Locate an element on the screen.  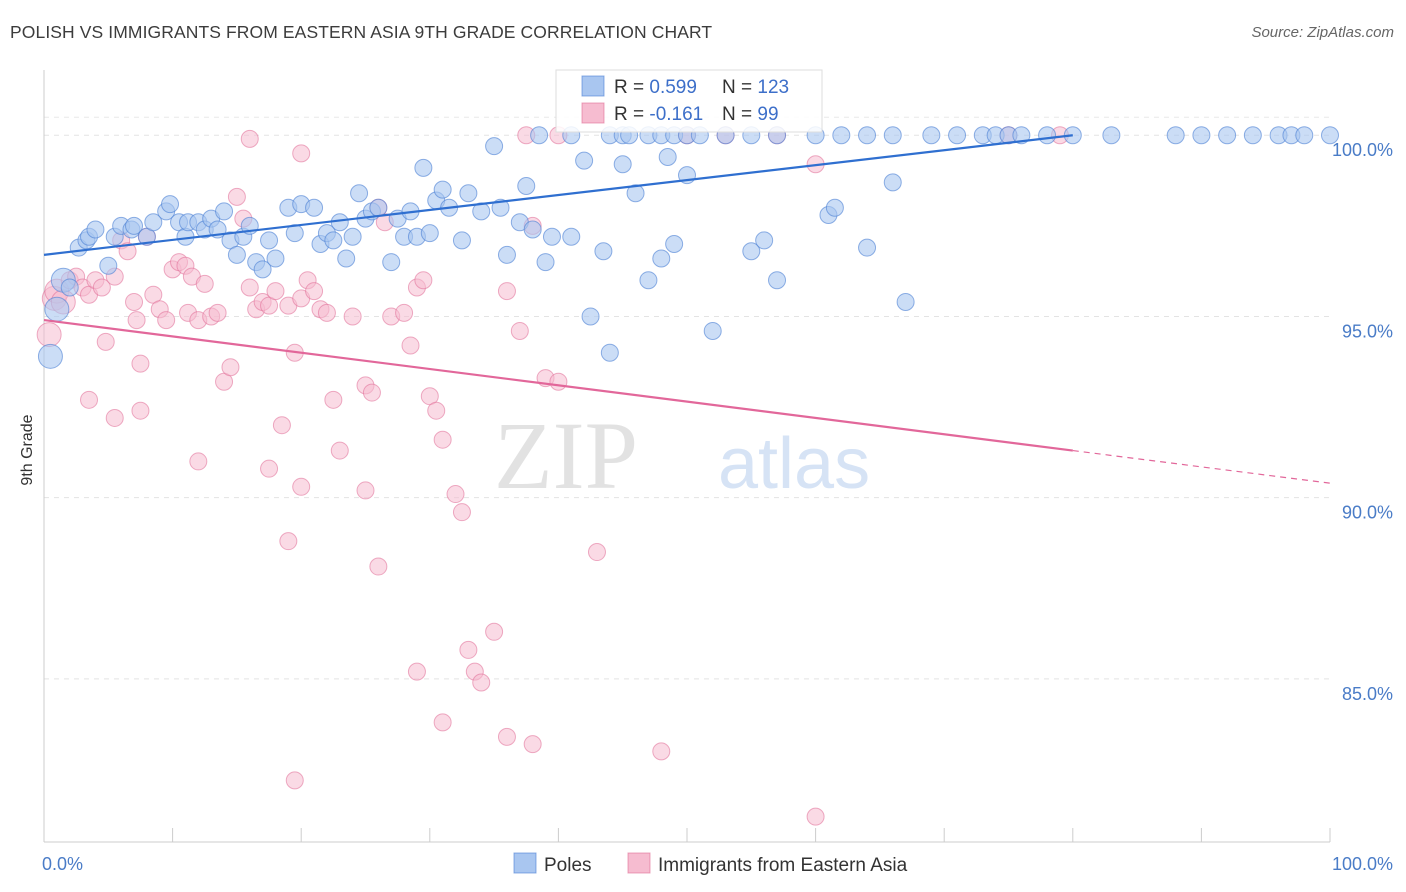
stat-n-label-1: N = is located at coordinates (739, 87).